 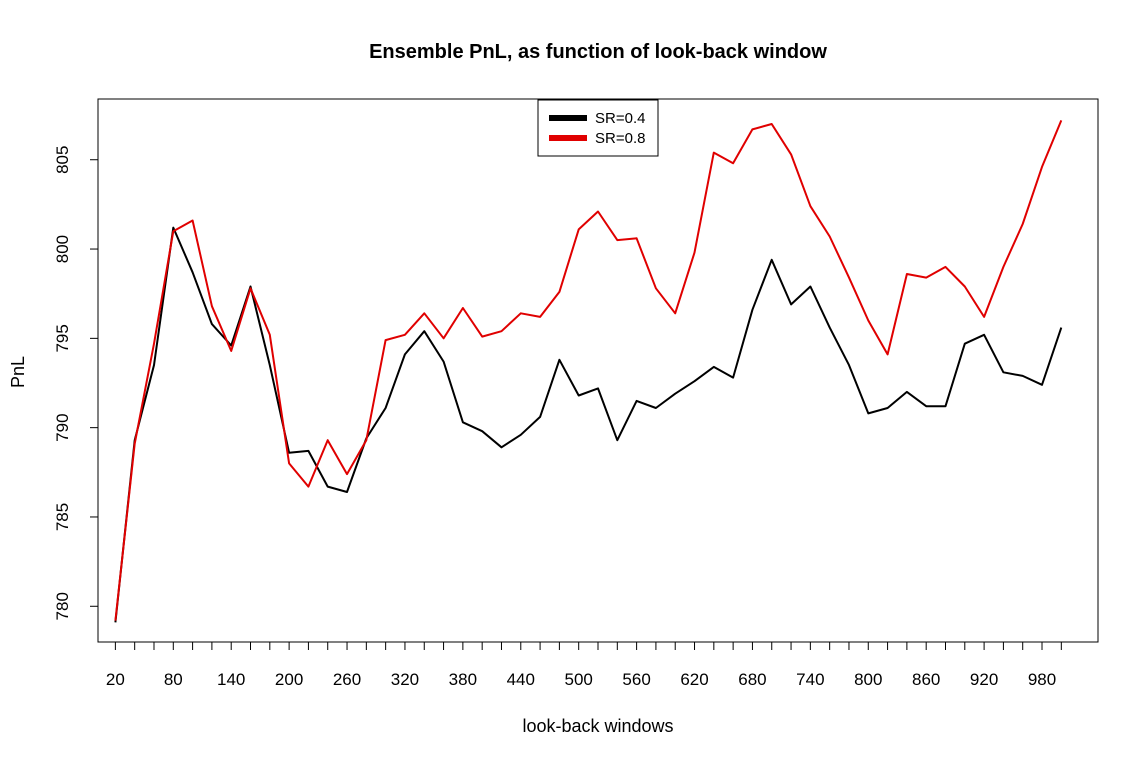 What do you see at coordinates (984, 679) in the screenshot?
I see `x-tick-label: 920` at bounding box center [984, 679].